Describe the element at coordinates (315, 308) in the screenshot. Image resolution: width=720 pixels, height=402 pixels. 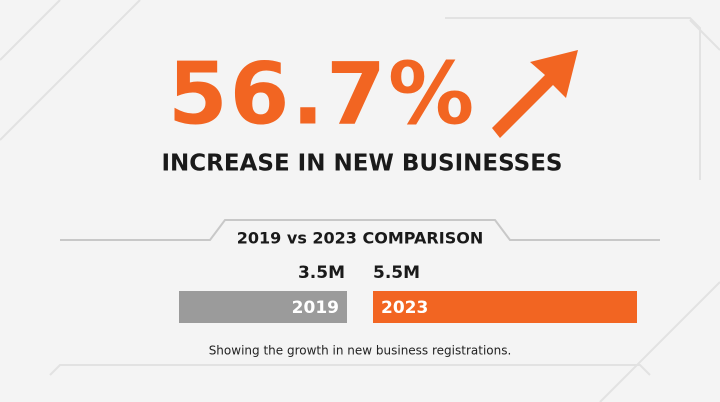
I see `category-label: 2019` at that location.